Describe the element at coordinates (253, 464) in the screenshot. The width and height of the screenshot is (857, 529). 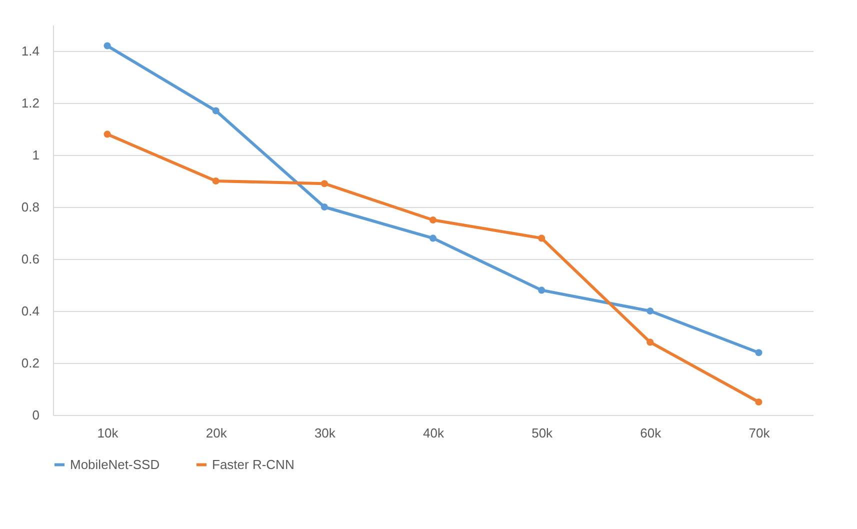
I see `legend-label: Faster R-CNN` at that location.